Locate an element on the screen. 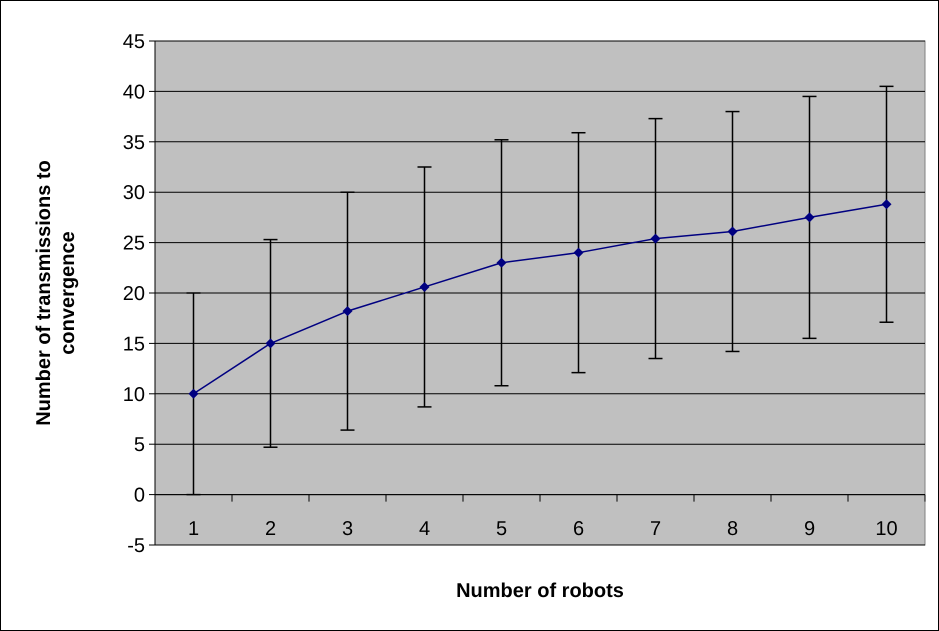  y-tick-label: 25 is located at coordinates (133, 243).